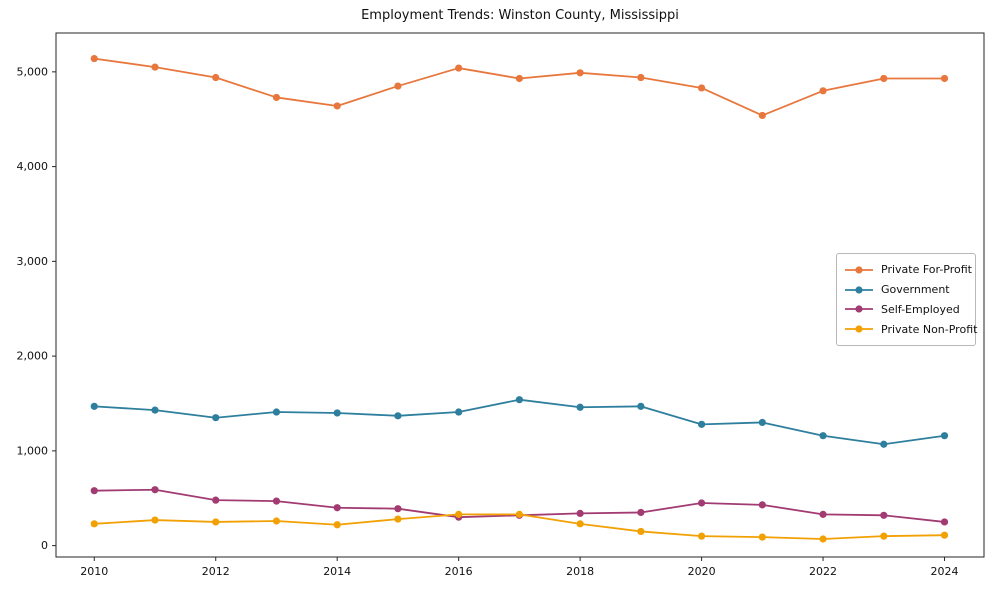 This screenshot has width=1000, height=600. What do you see at coordinates (216, 571) in the screenshot?
I see `x-tick-label: 2012` at bounding box center [216, 571].